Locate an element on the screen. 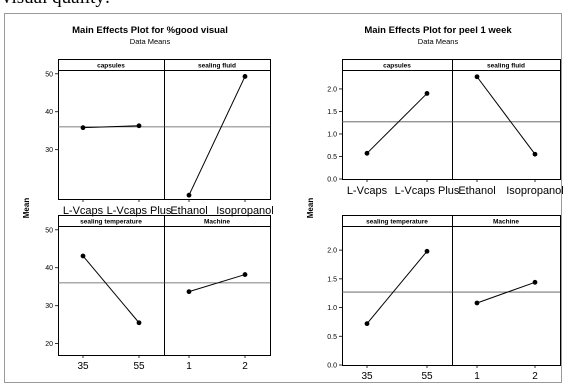  chart-title: Main Effects Plot for %good visual is located at coordinates (150, 30).